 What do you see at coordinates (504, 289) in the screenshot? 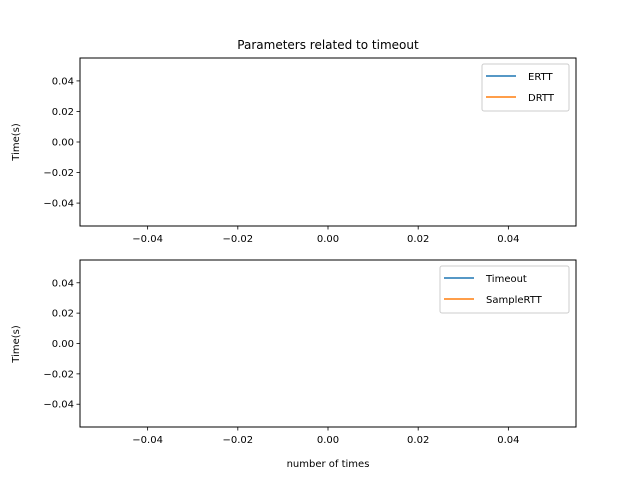
I see `legend: Timeout SampleRTT` at bounding box center [504, 289].